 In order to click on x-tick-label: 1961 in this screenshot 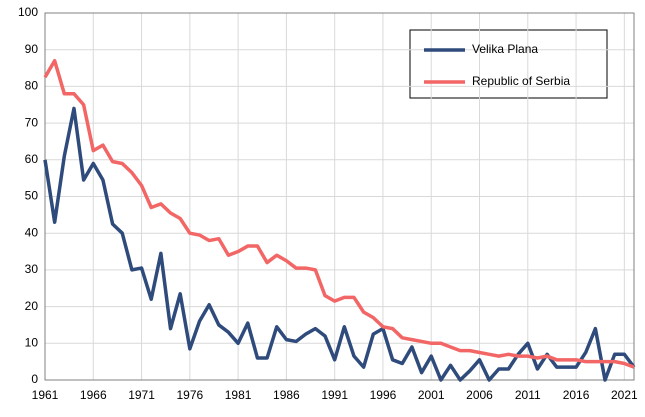, I will do `click(45, 395)`.